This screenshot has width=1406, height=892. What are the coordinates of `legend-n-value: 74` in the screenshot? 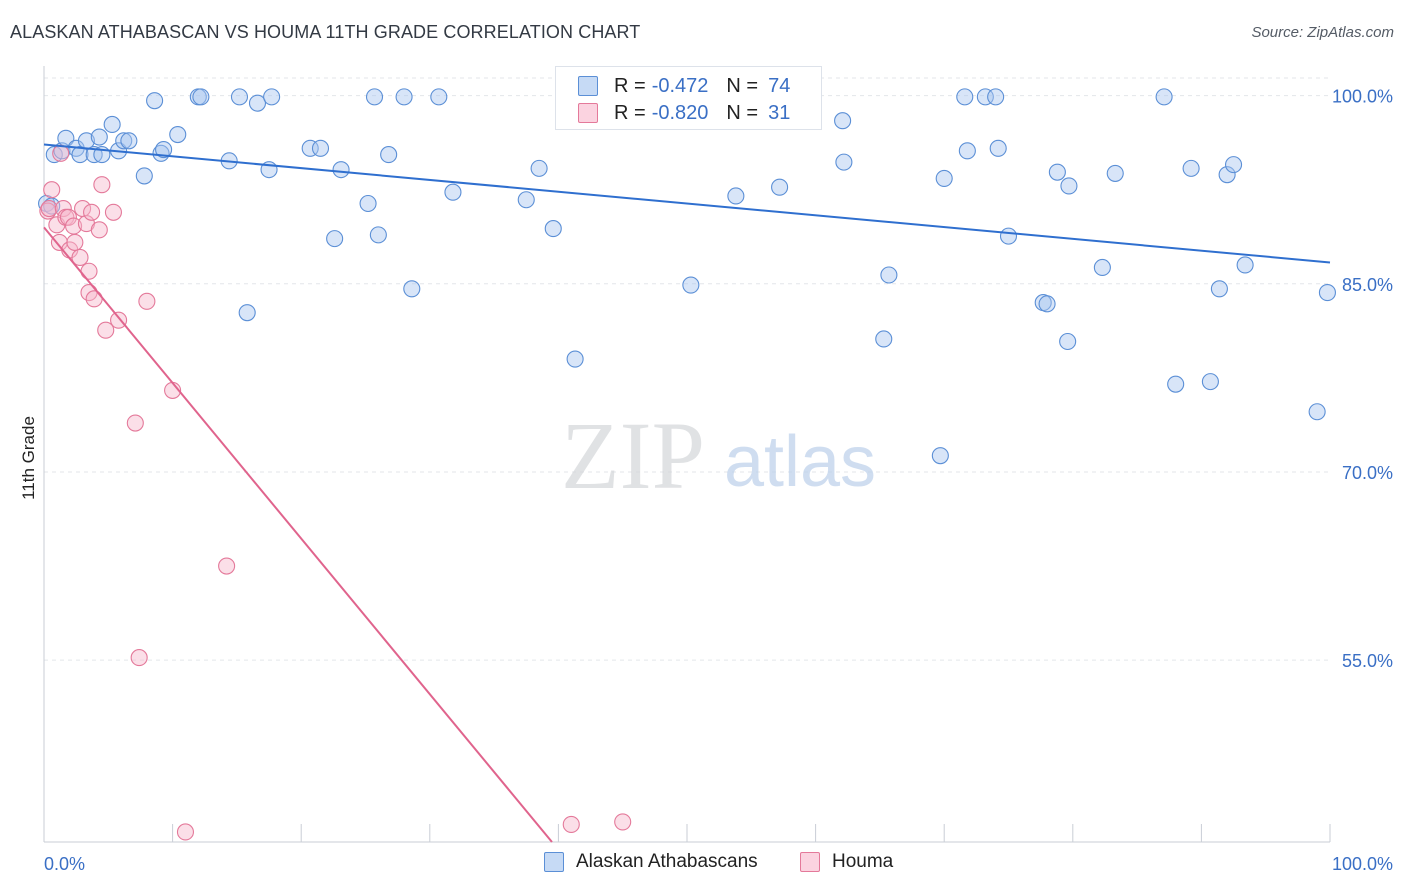 It's located at (779, 85).